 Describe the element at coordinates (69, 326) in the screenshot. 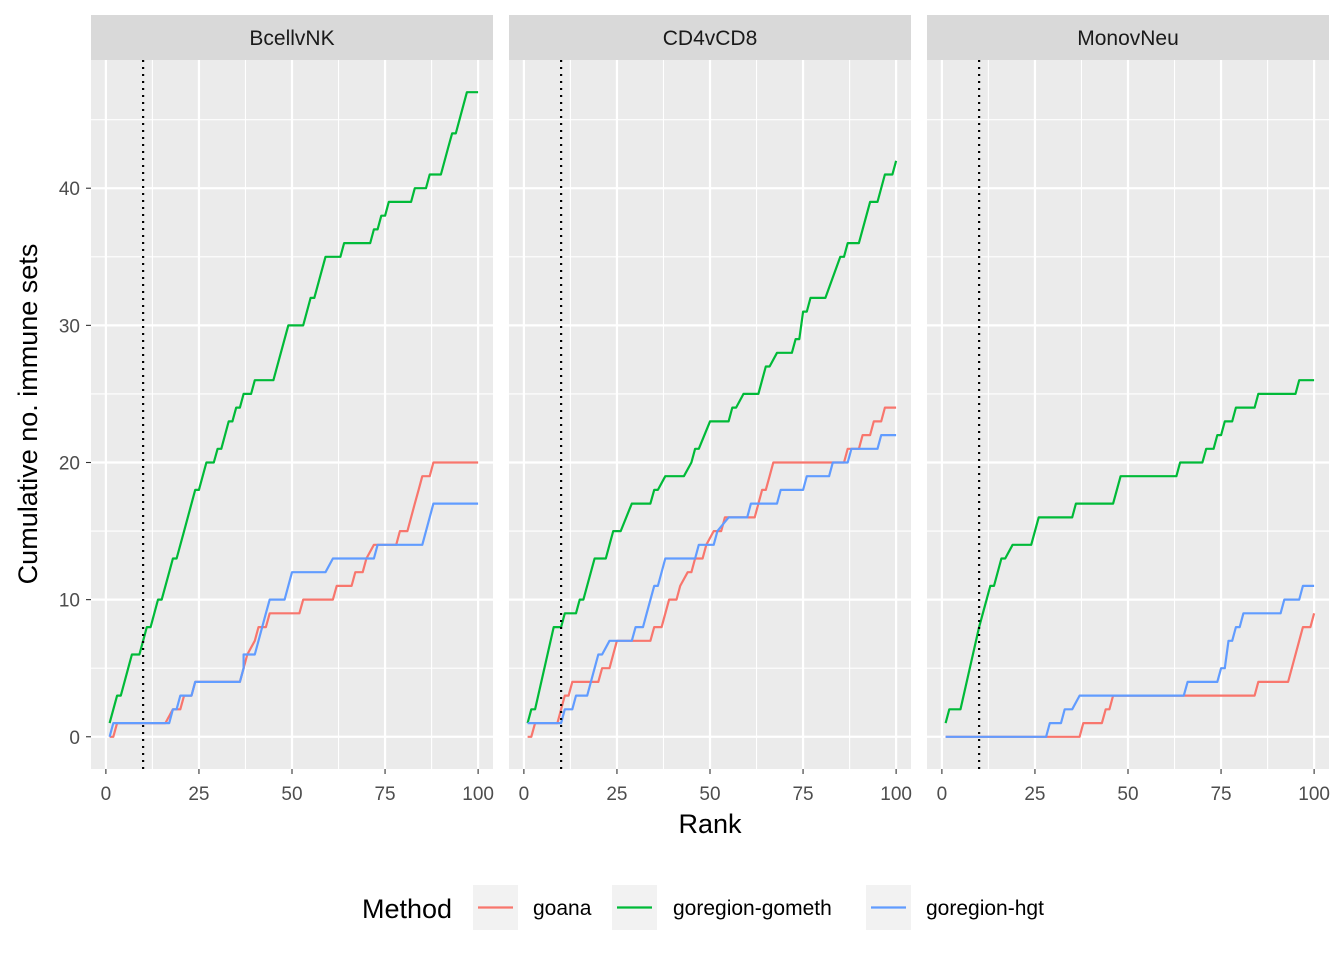

I see `y-tick-label: 30` at that location.